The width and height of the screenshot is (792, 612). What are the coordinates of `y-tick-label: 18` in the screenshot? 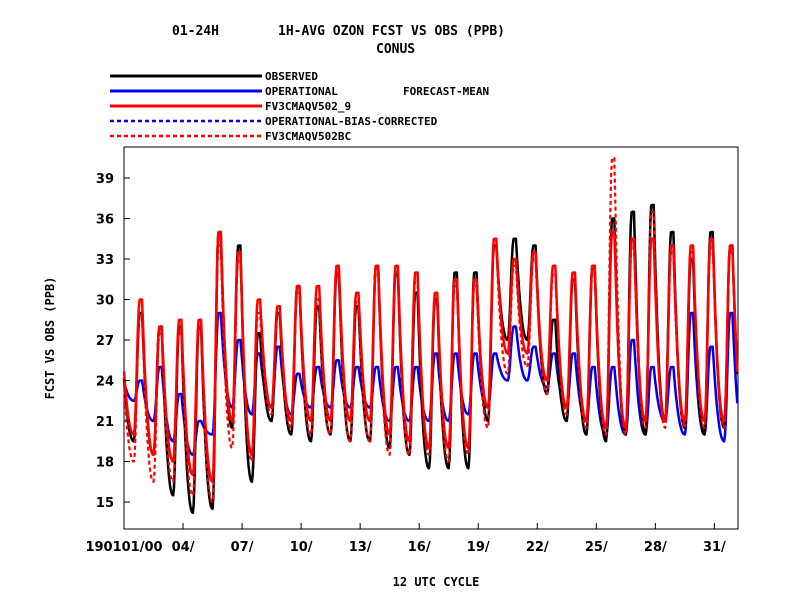 It's located at (105, 463).